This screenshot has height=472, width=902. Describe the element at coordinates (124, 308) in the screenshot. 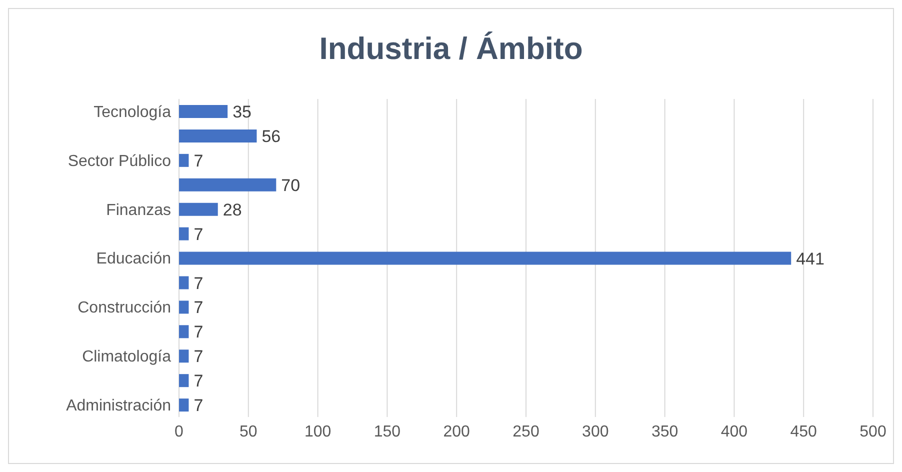

I see `y-tick-label: Construcción` at that location.